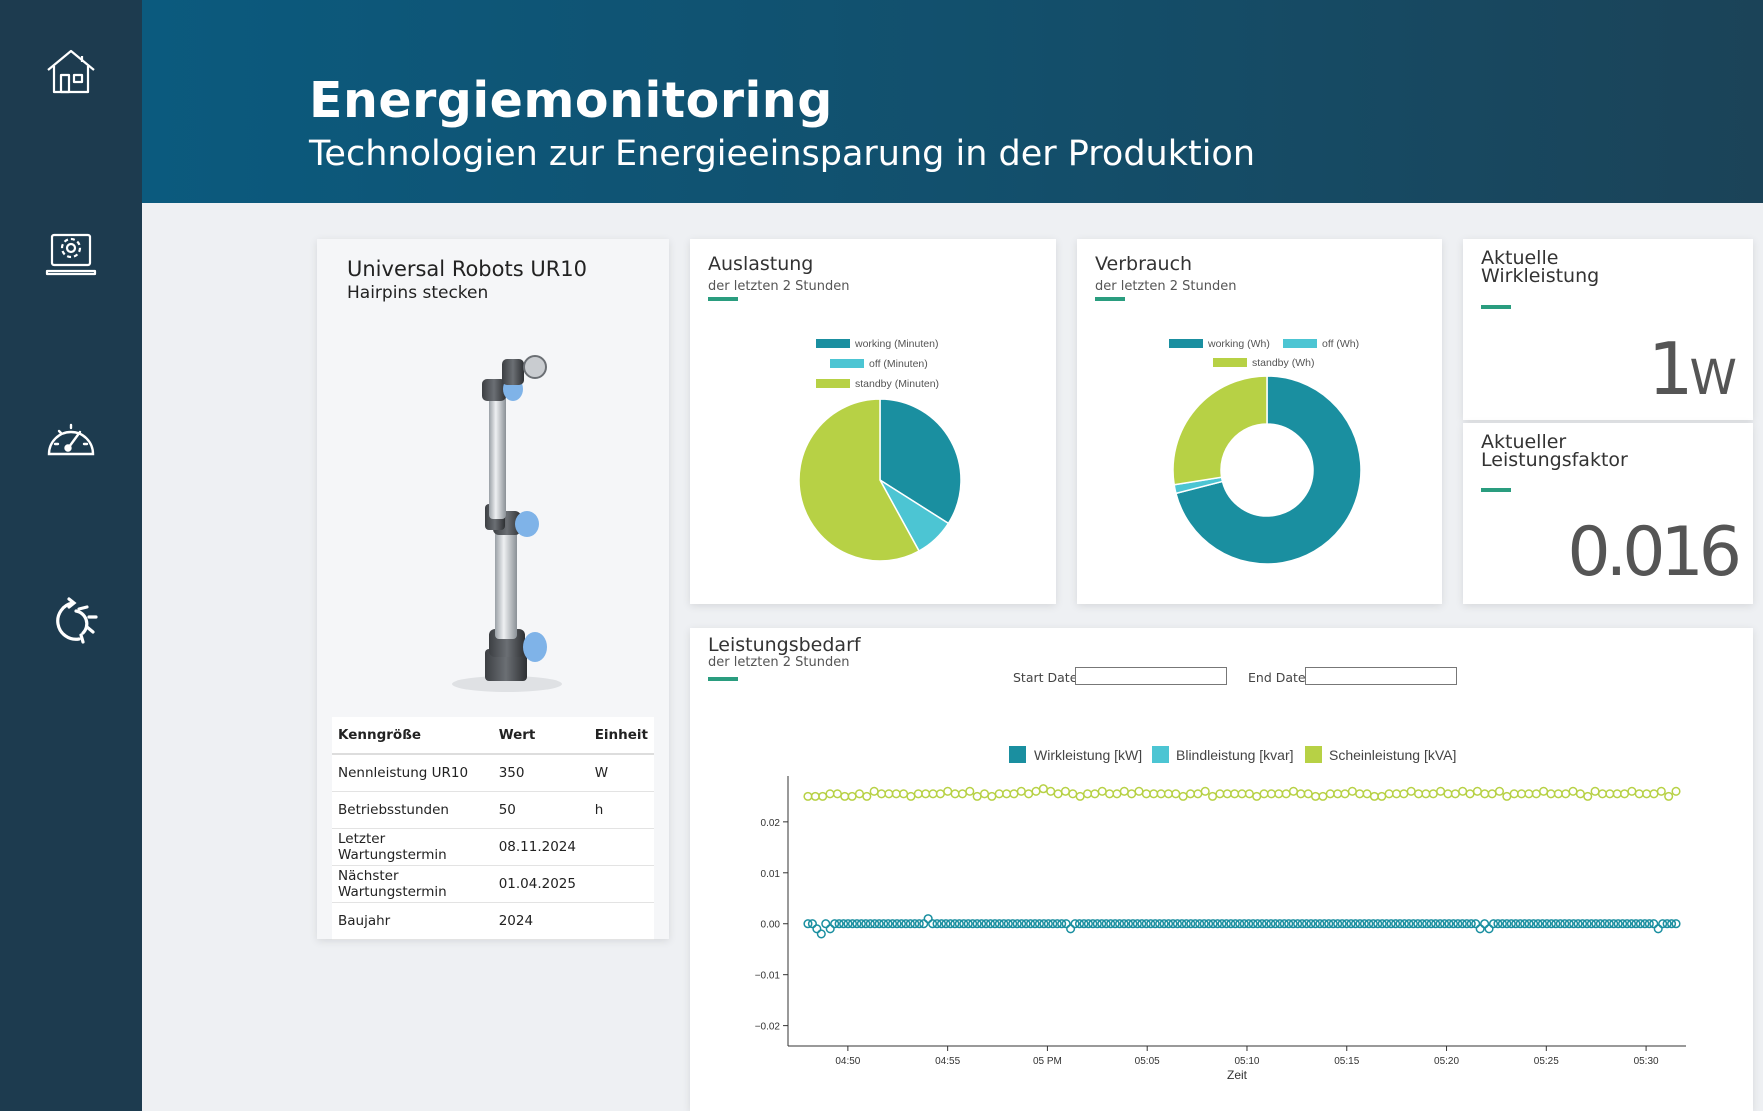 This screenshot has height=1111, width=1763. I want to click on nav-home, so click(71, 72).